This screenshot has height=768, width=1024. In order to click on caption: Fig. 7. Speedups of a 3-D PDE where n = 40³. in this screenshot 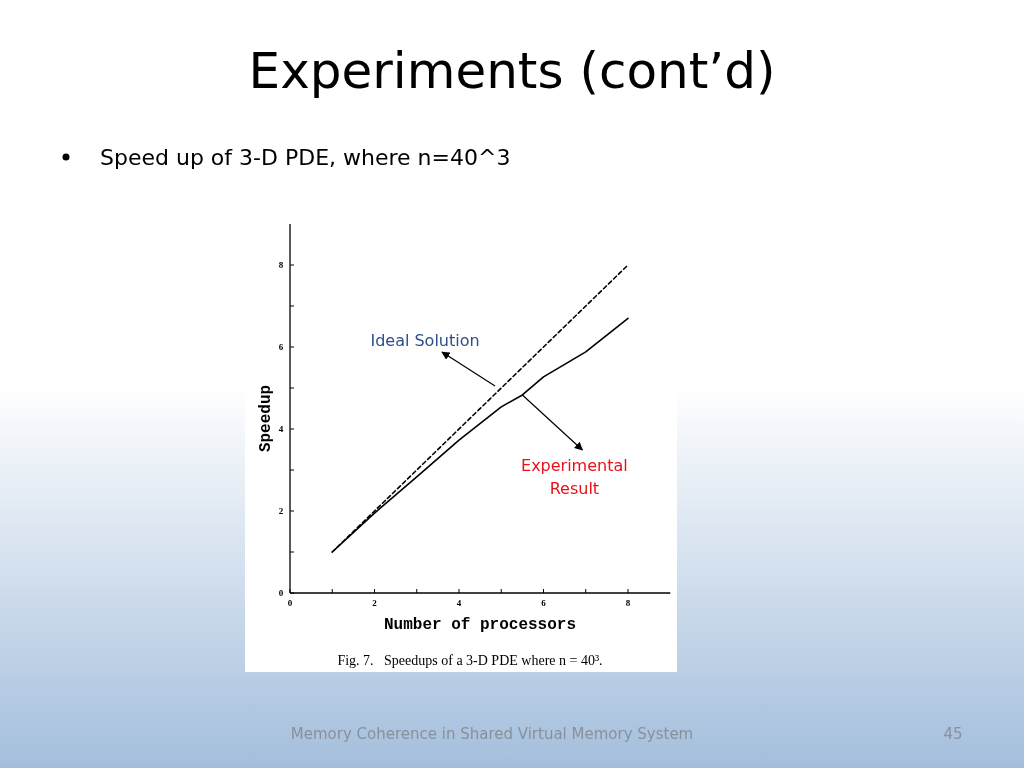, I will do `click(470, 660)`.